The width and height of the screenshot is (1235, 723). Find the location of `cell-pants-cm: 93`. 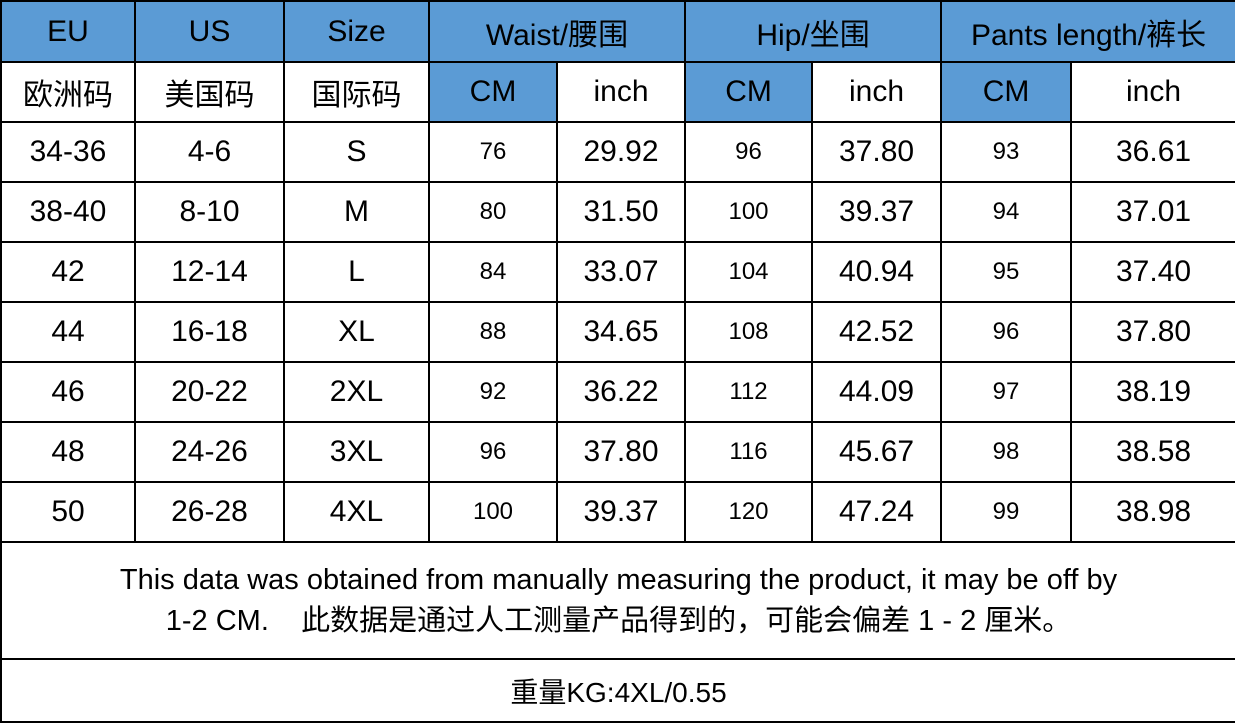

cell-pants-cm: 93 is located at coordinates (1006, 152).